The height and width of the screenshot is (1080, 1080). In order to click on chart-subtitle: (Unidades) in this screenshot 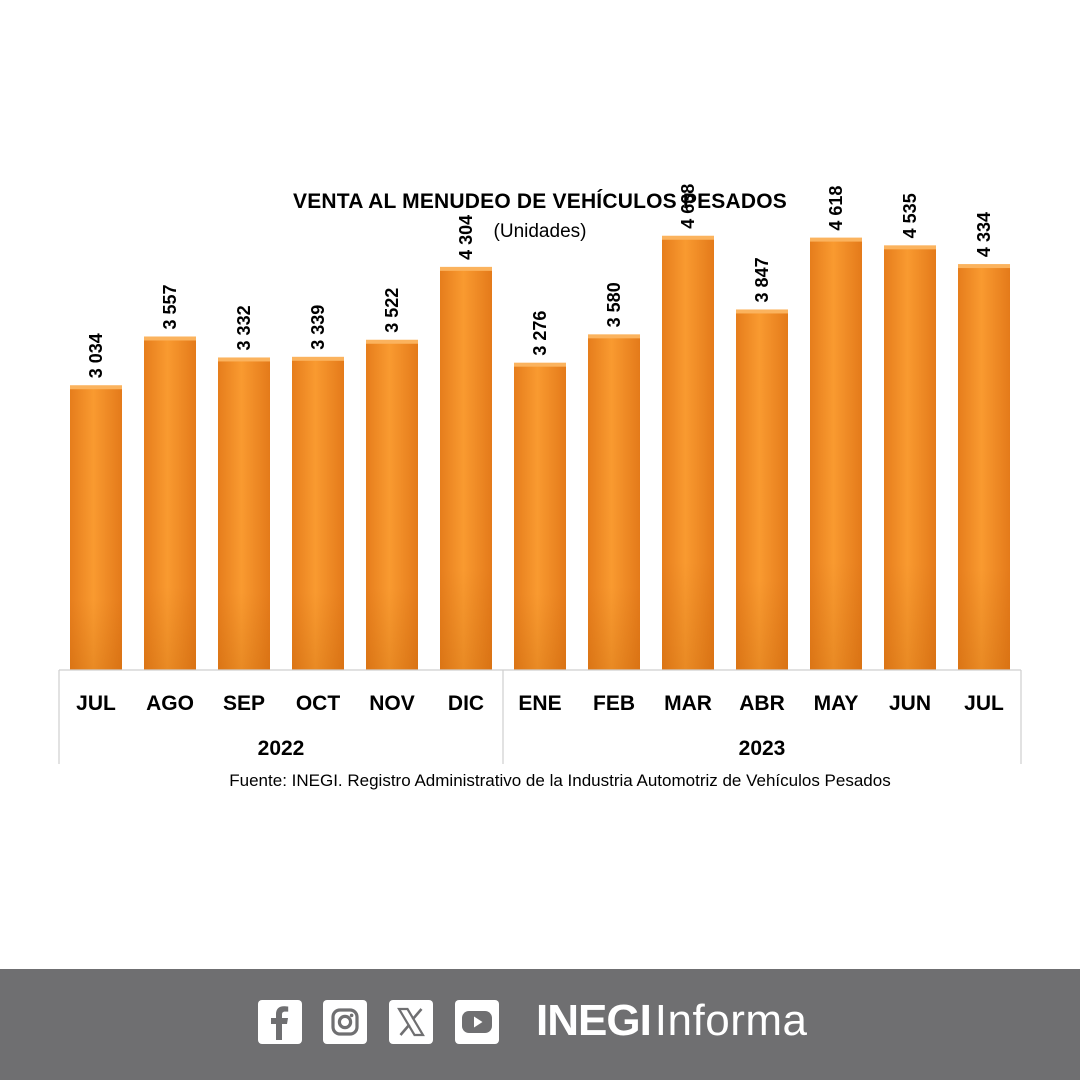, I will do `click(540, 231)`.